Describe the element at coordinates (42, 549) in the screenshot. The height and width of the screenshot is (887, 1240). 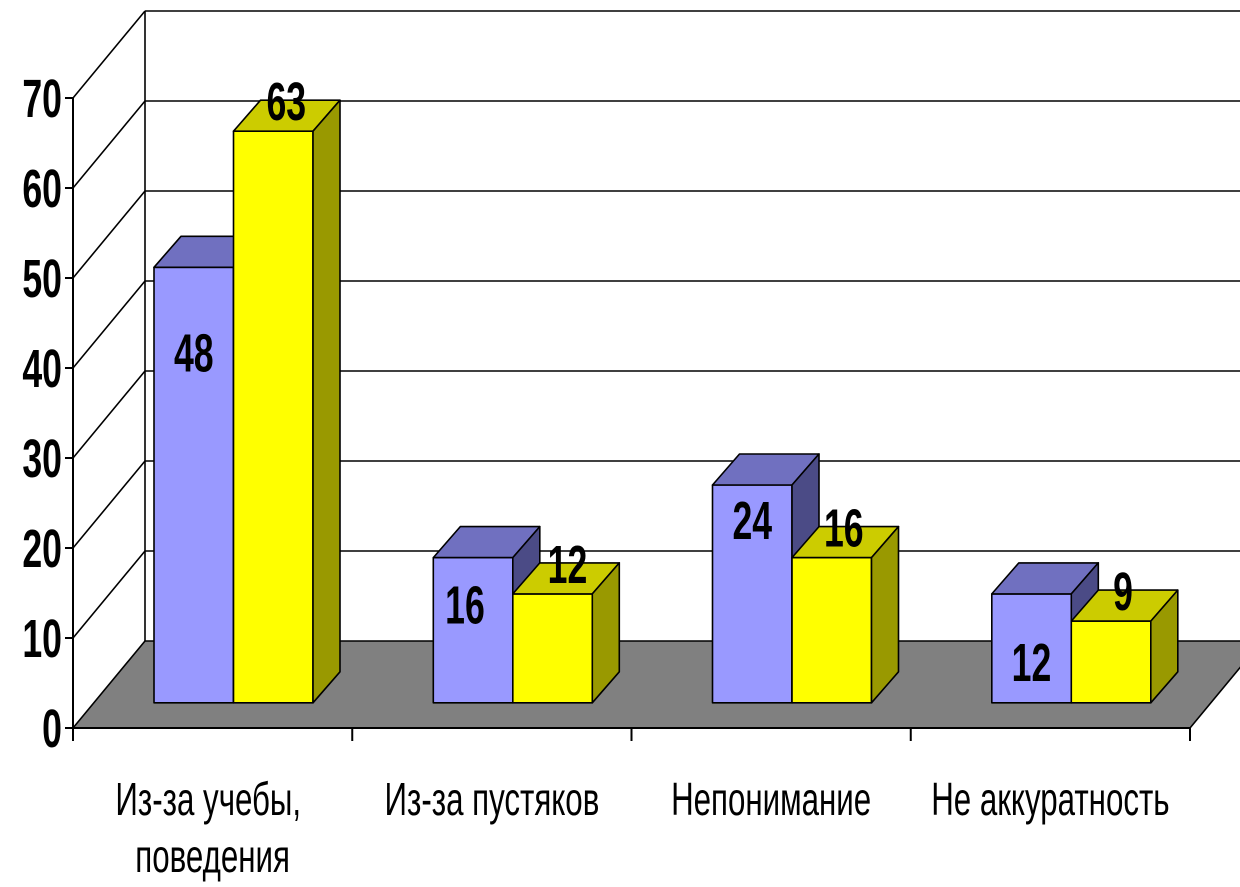
I see `y-tick-label: 20` at that location.